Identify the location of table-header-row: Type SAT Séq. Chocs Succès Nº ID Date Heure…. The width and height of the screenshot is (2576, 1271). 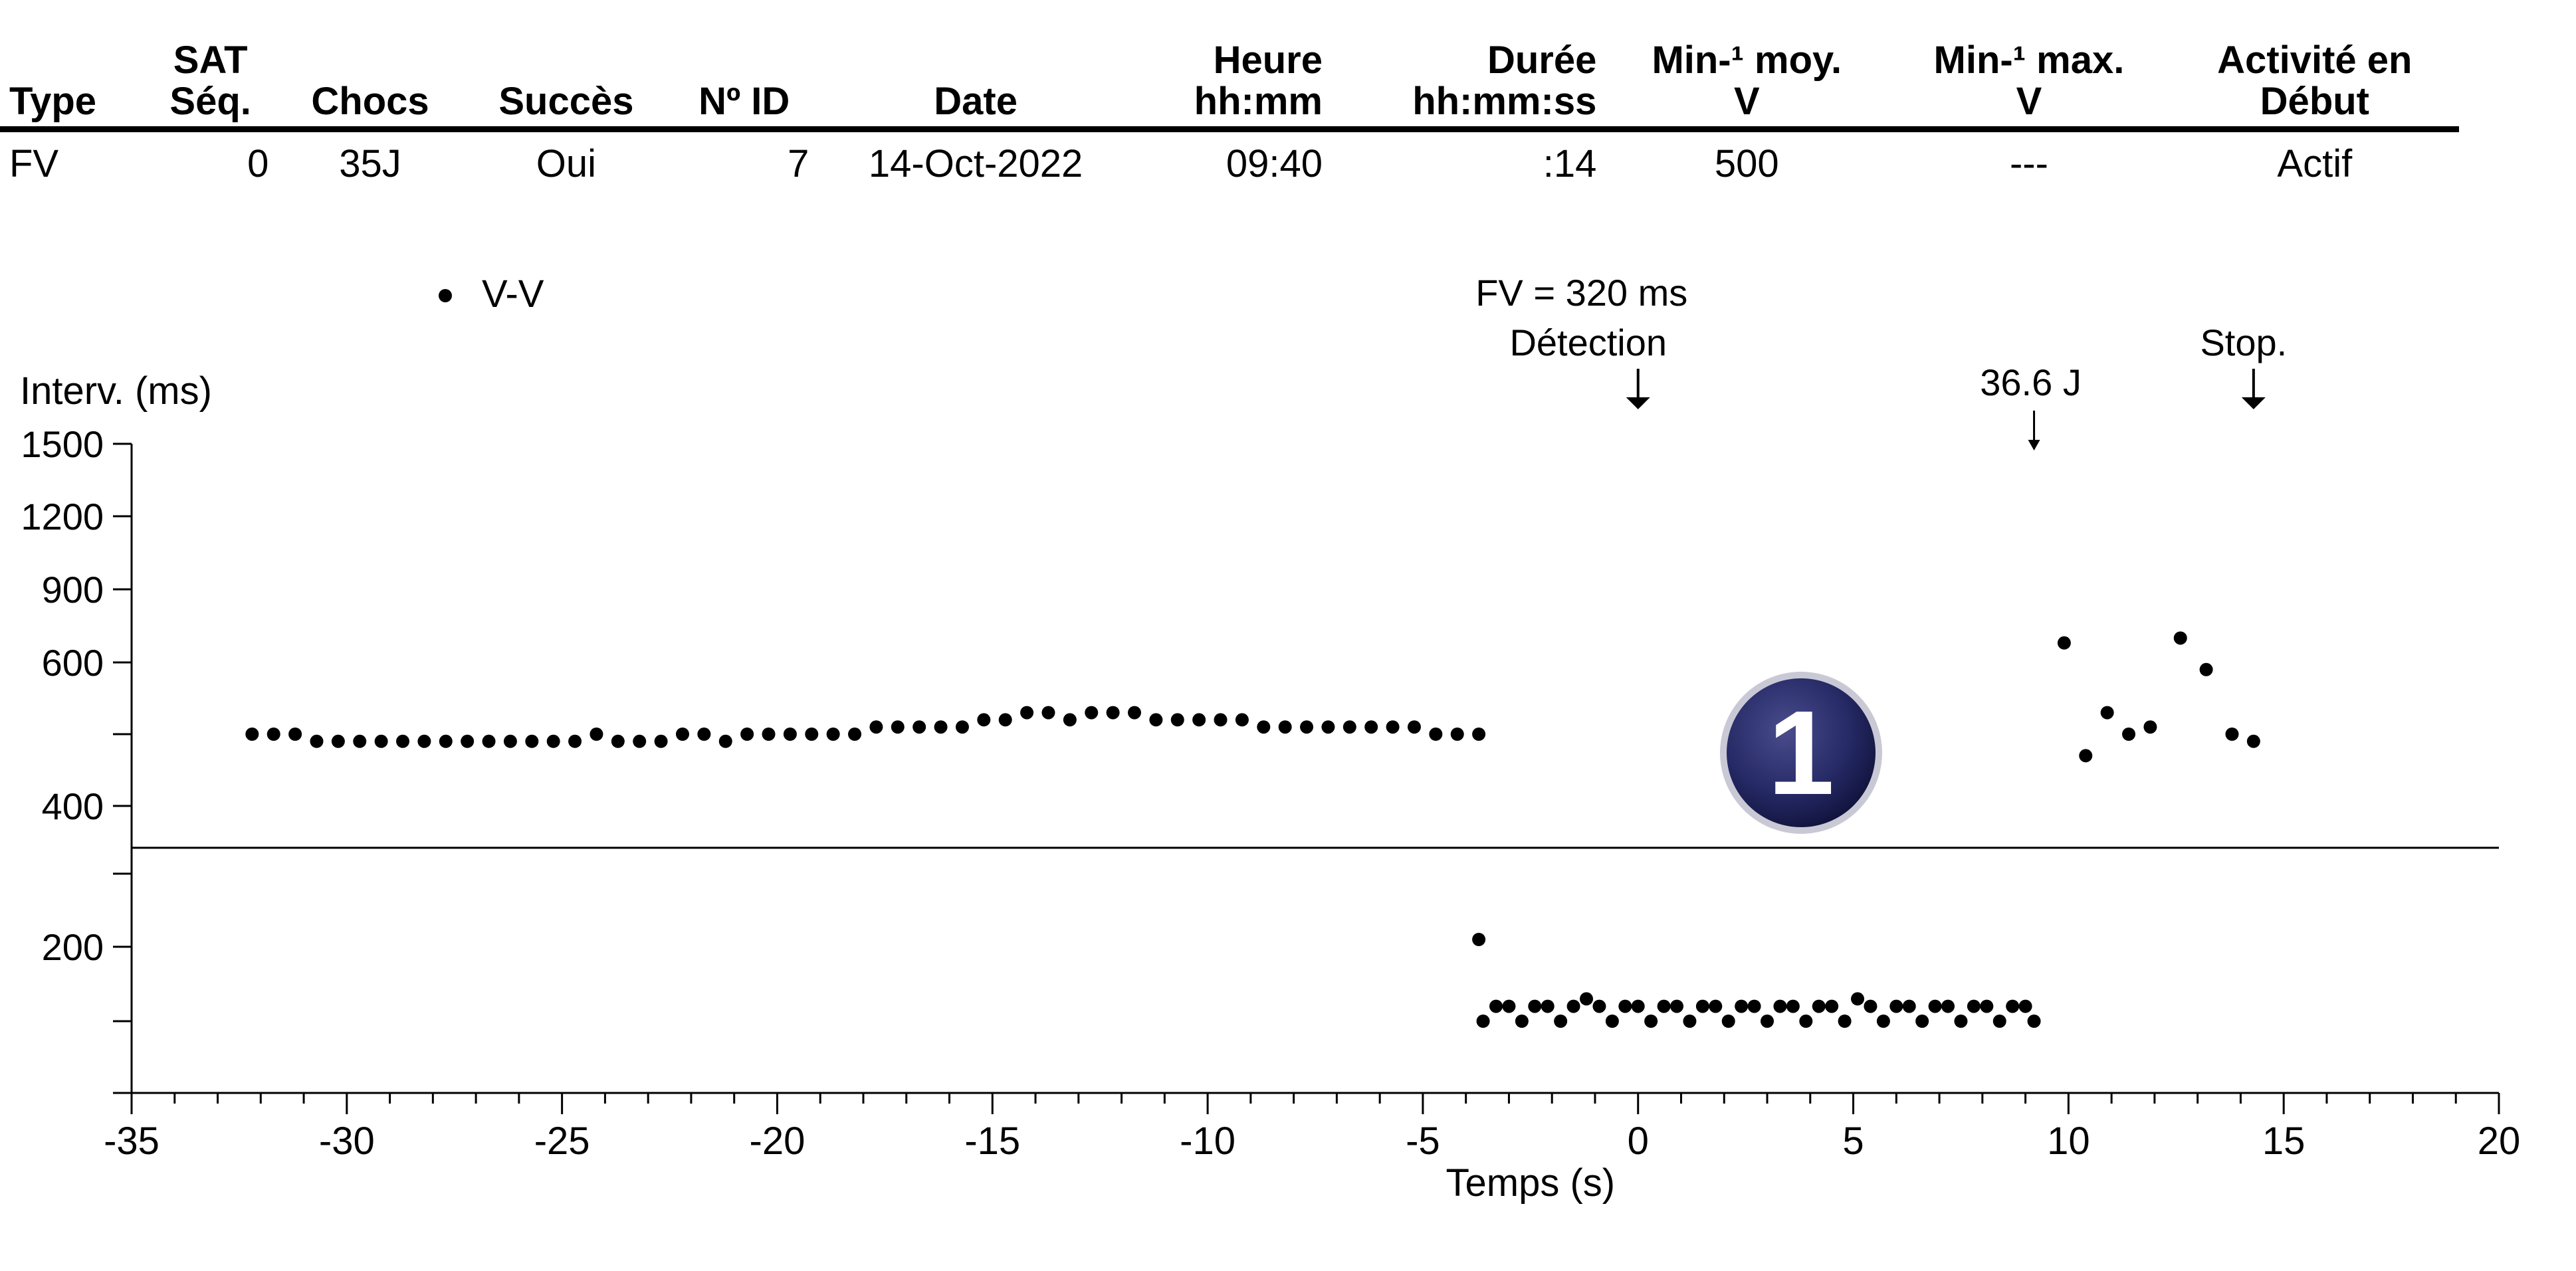
(1229, 85).